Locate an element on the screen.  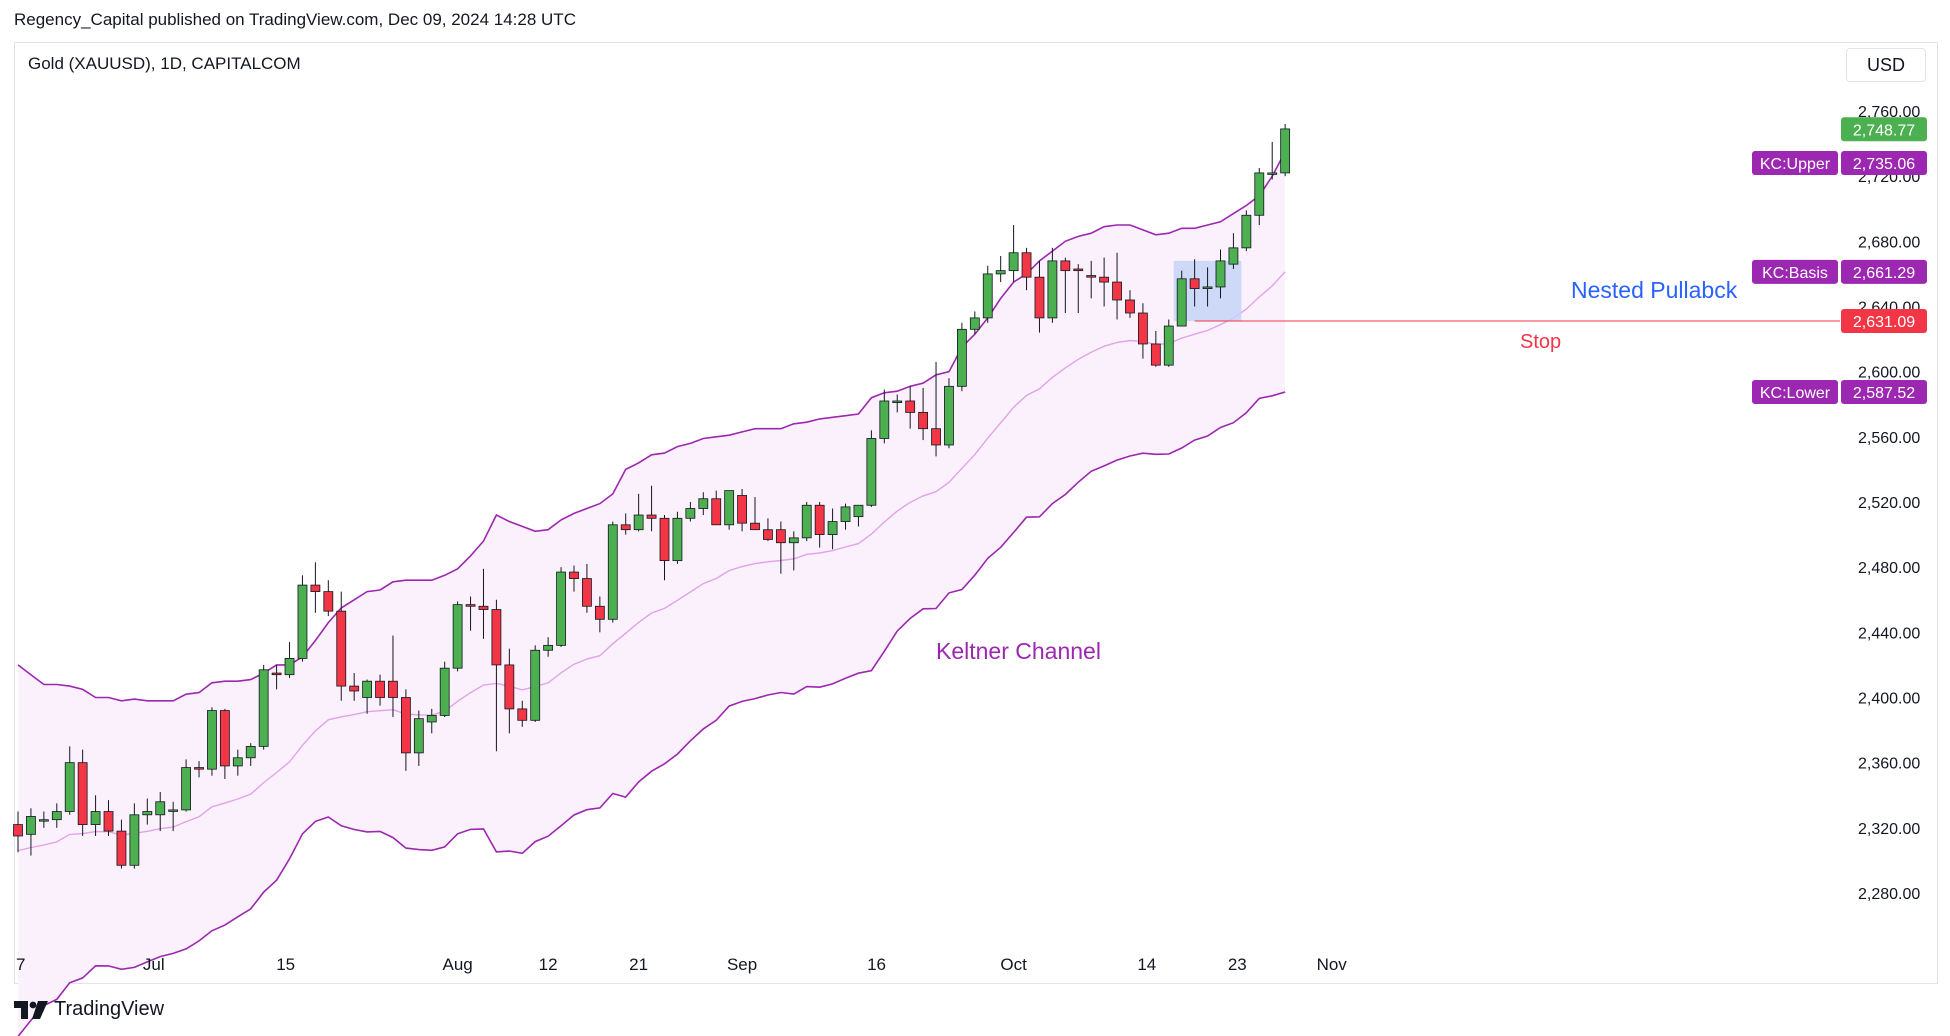
nested-pullback-label: Nested Pullabck is located at coordinates (1654, 290).